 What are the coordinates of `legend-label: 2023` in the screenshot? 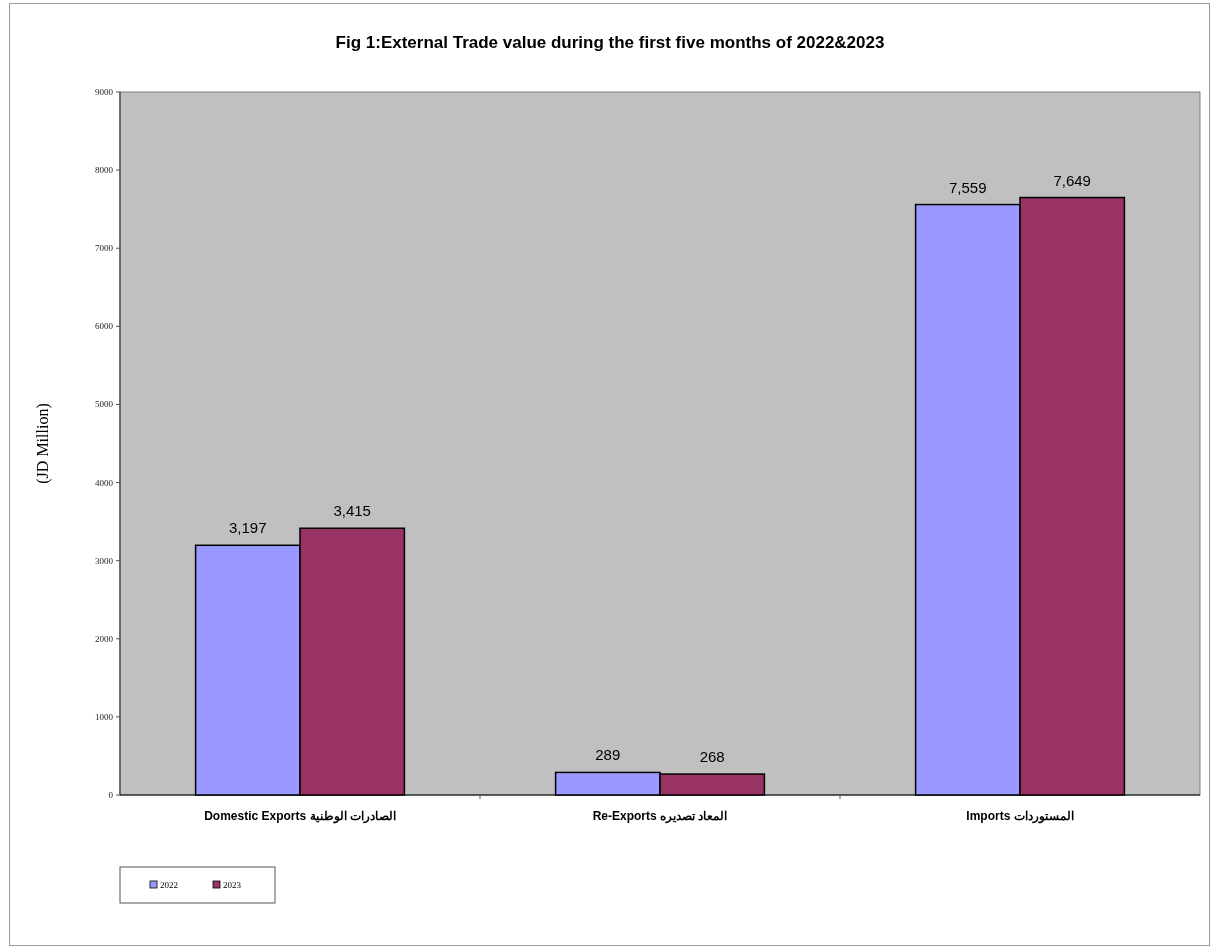 It's located at (232, 885).